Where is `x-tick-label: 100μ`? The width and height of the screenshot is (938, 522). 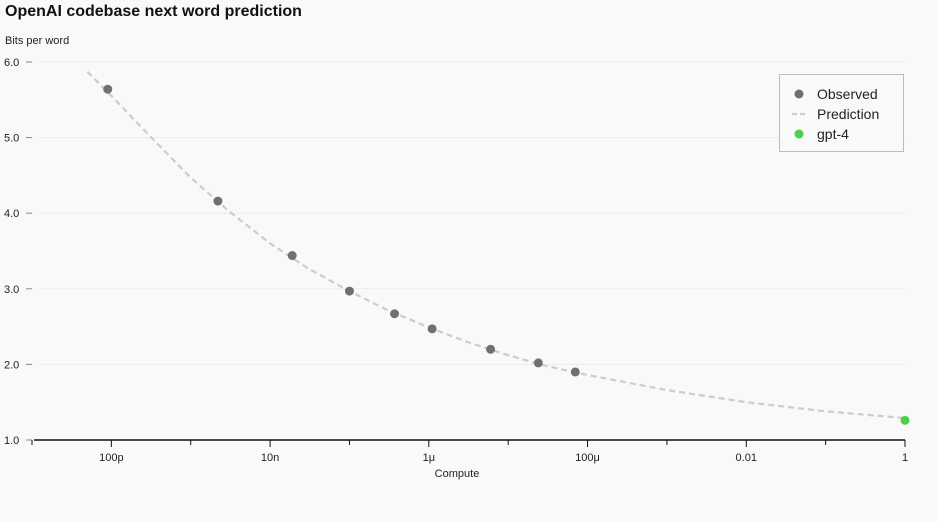 x-tick-label: 100μ is located at coordinates (587, 458).